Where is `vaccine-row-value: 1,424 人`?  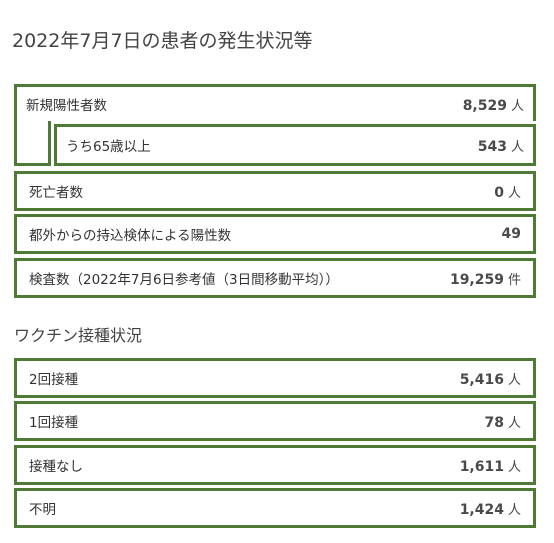 vaccine-row-value: 1,424 人 is located at coordinates (490, 508).